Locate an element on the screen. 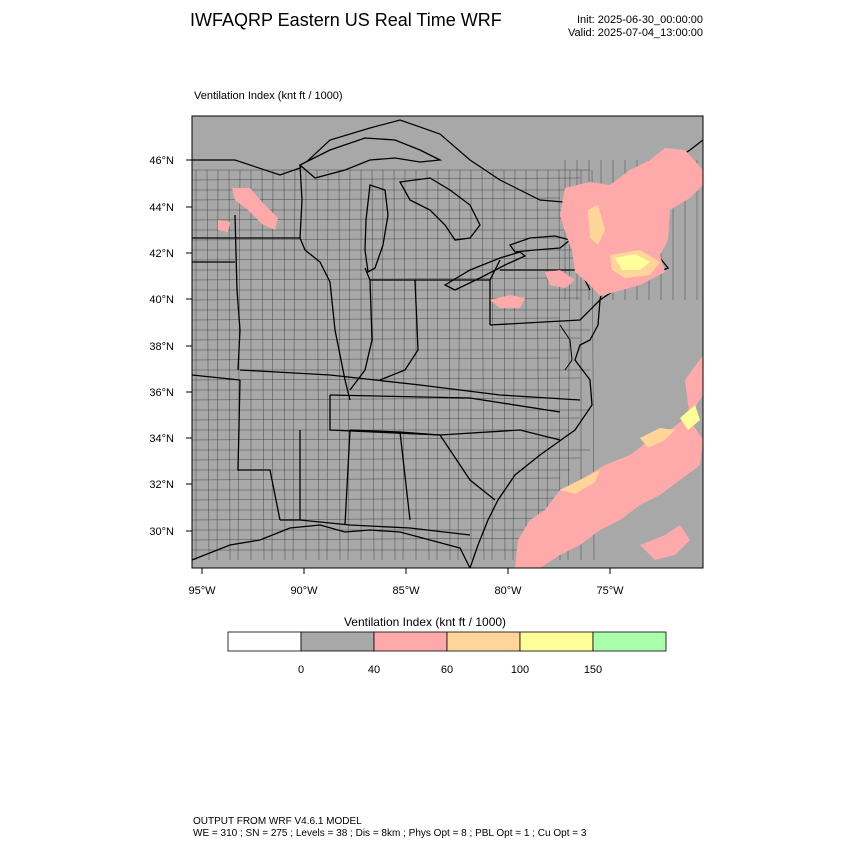 The width and height of the screenshot is (850, 850). colorbar is located at coordinates (447, 641).